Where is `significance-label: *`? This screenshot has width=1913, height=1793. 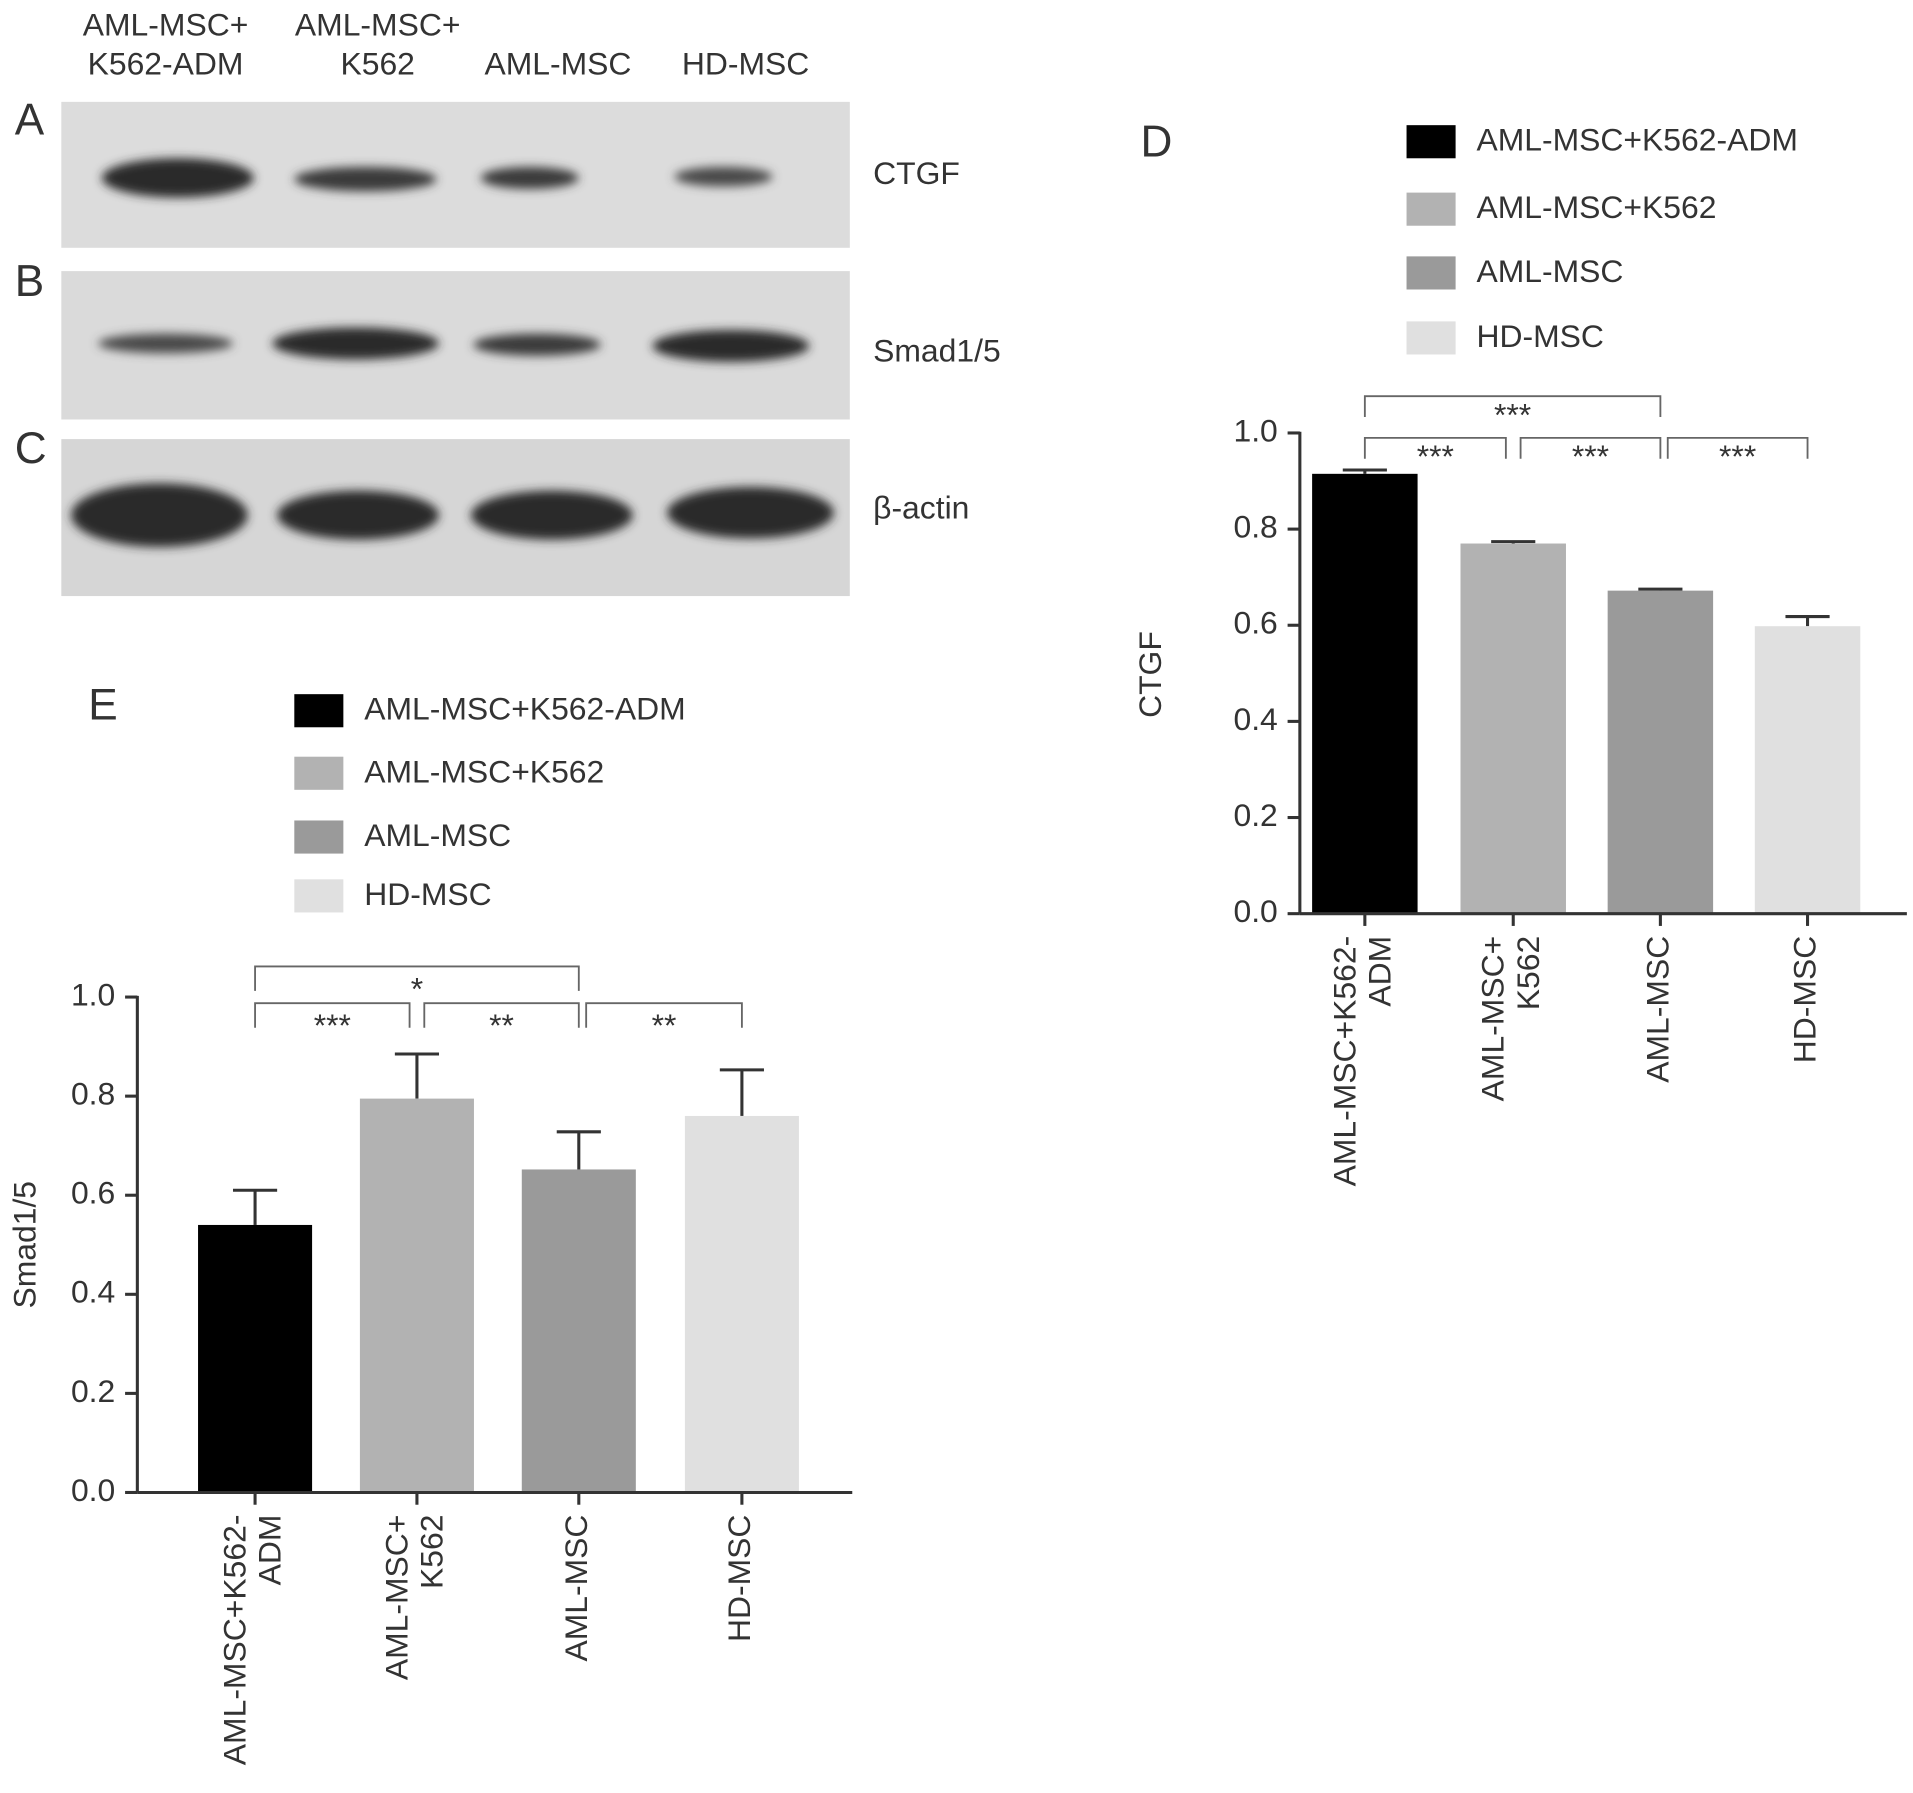
significance-label: * is located at coordinates (417, 988).